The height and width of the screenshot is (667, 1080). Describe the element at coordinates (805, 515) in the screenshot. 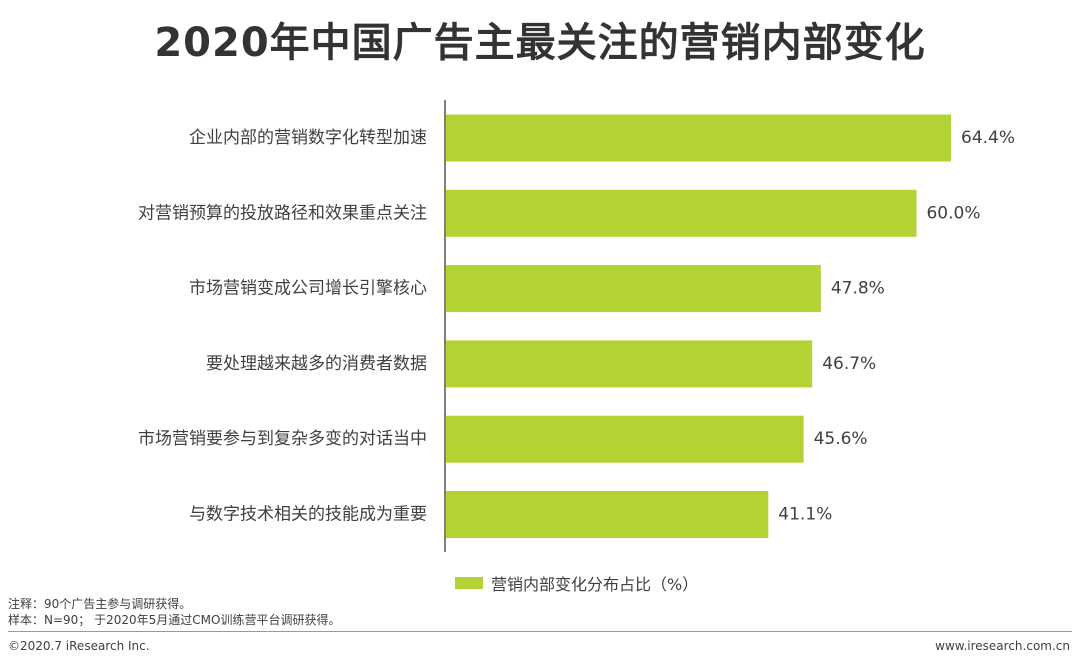

I see `value-label: 41.1%` at that location.